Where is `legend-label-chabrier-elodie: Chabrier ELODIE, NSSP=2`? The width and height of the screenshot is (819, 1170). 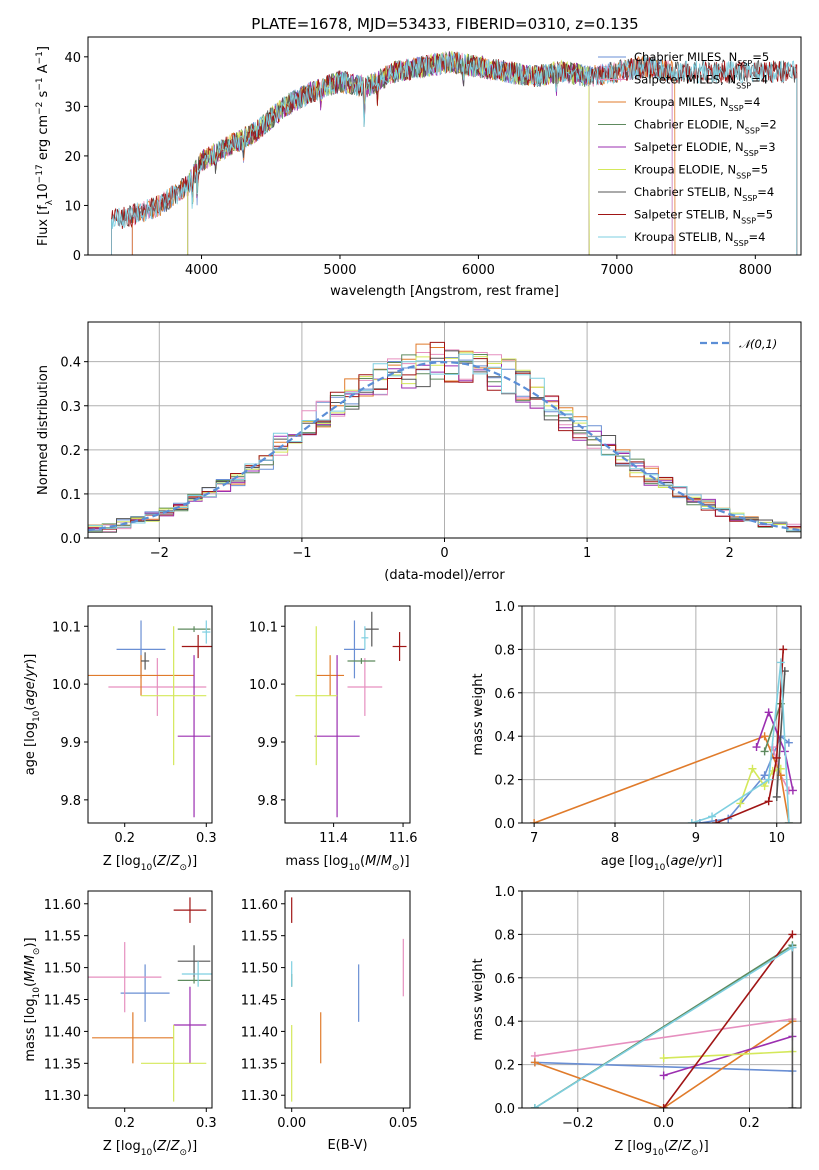 legend-label-chabrier-elodie: Chabrier ELODIE, NSSP=2 is located at coordinates (705, 127).